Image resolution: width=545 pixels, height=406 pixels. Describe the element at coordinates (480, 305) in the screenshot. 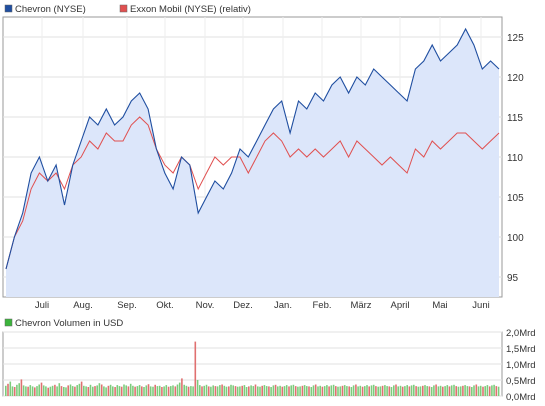

I see `price-x-tick-label: Juni` at that location.